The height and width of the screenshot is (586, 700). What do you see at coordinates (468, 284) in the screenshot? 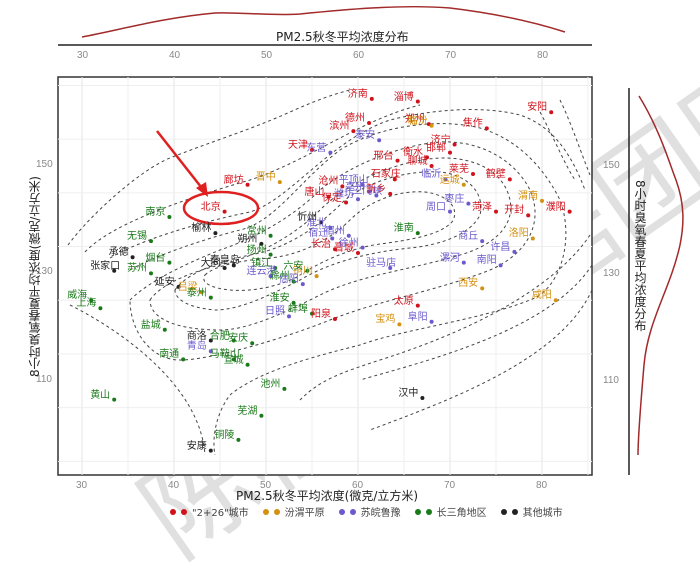
I see `city-label: 西安` at bounding box center [468, 284].